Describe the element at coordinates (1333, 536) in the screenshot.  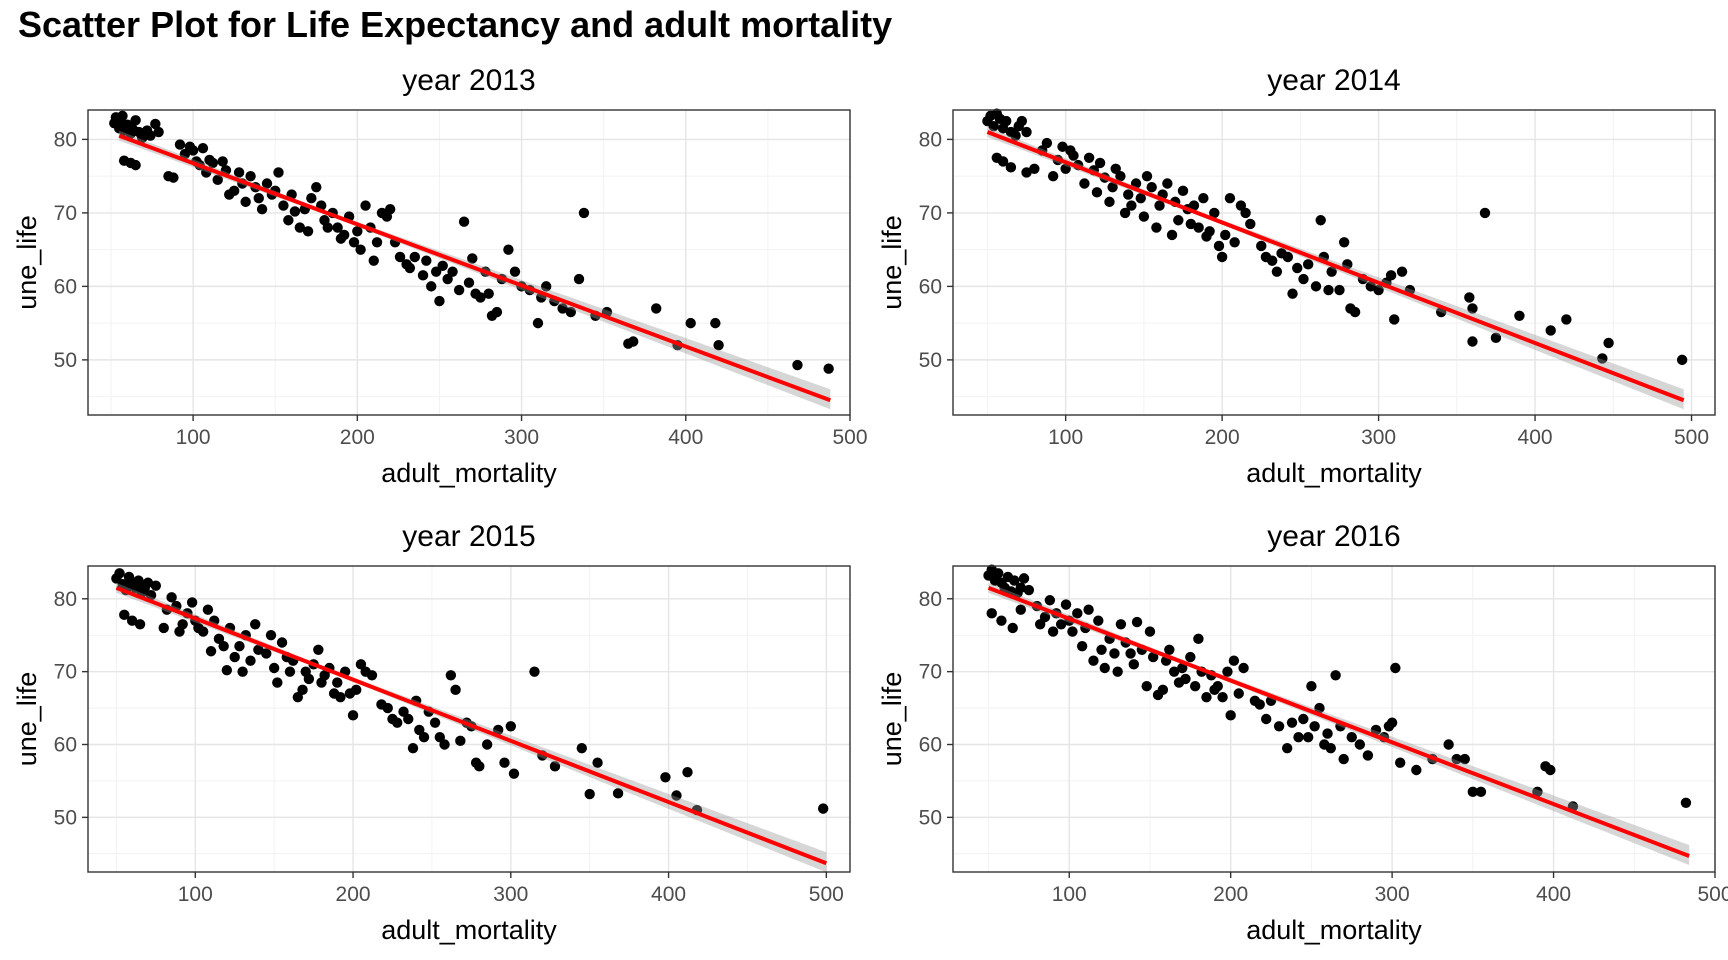
I see `panel-title: year 2016` at that location.